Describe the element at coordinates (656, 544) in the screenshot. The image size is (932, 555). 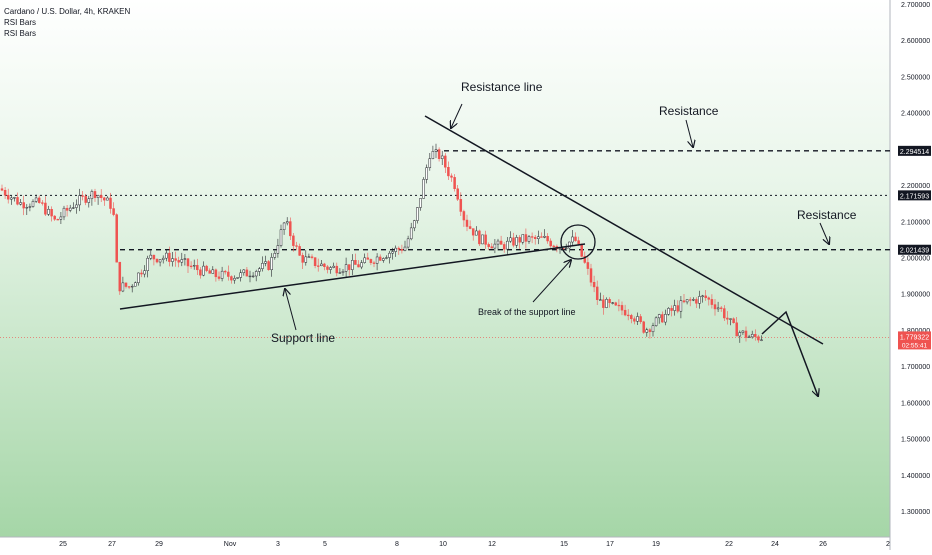
I see `x-tick-label: 19` at that location.